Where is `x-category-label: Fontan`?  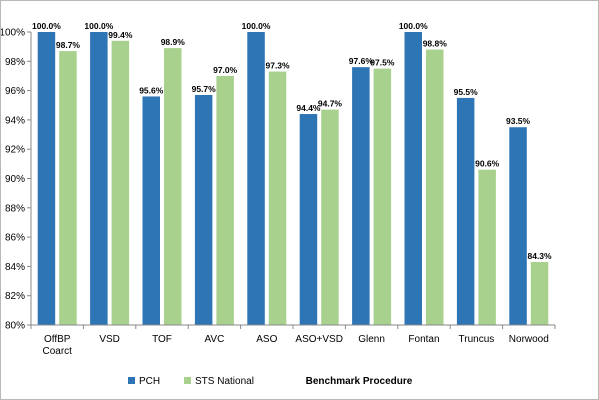
x-category-label: Fontan is located at coordinates (423, 339).